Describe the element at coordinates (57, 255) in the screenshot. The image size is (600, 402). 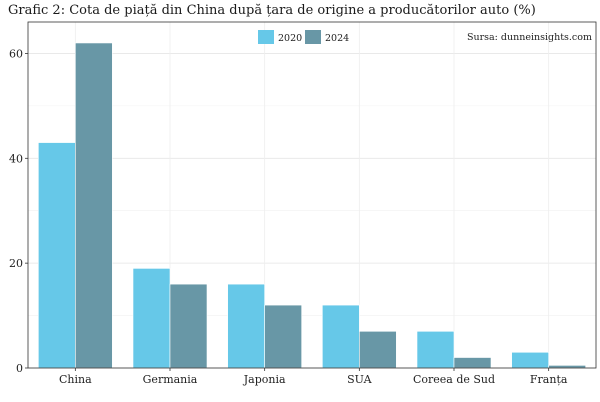
I see `bar-2020-china` at that location.